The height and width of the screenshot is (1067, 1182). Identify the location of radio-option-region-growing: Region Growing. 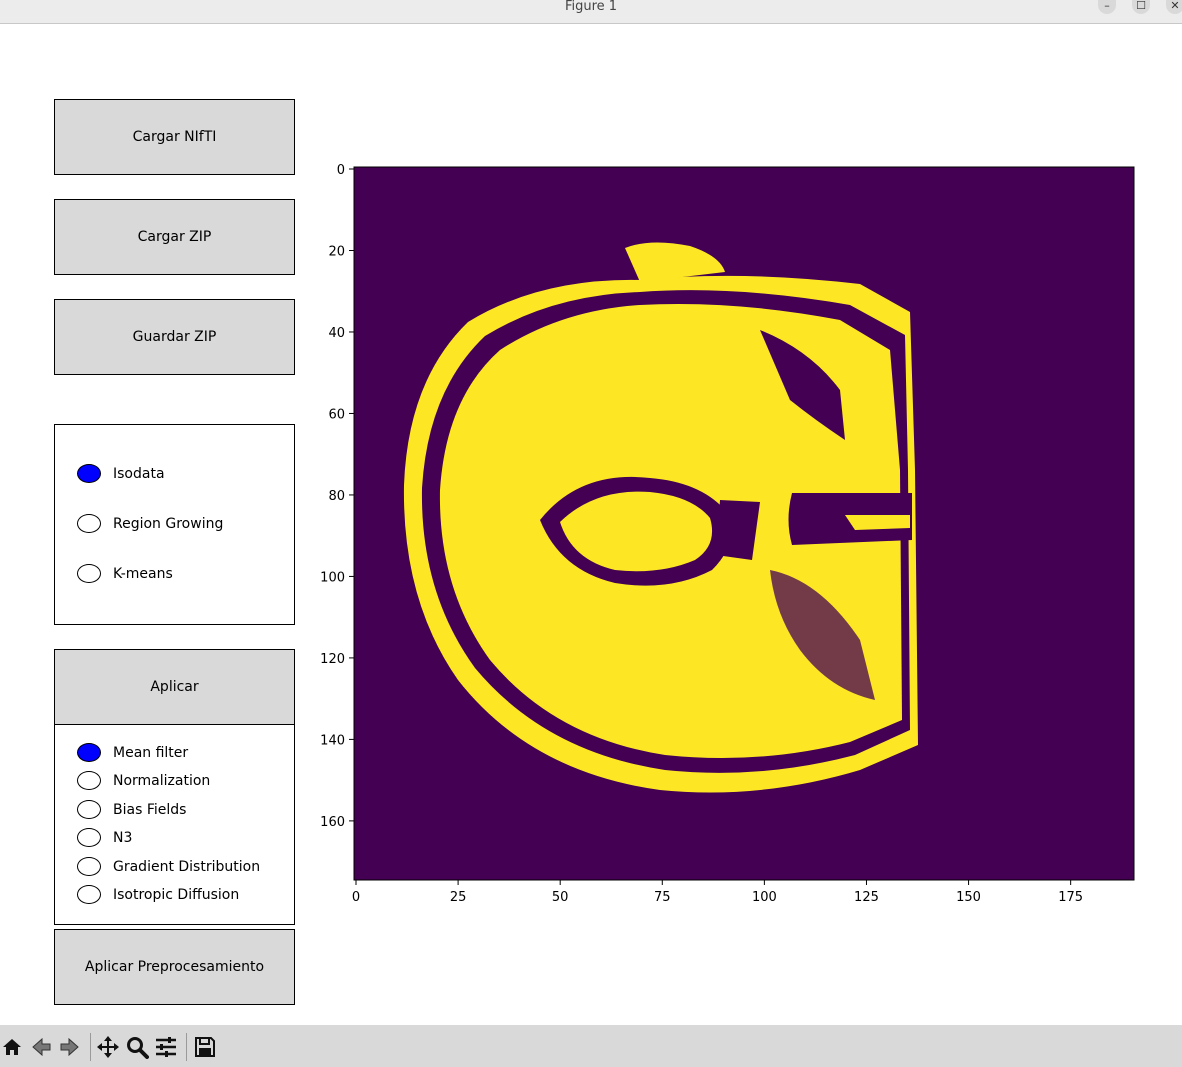
(139, 523).